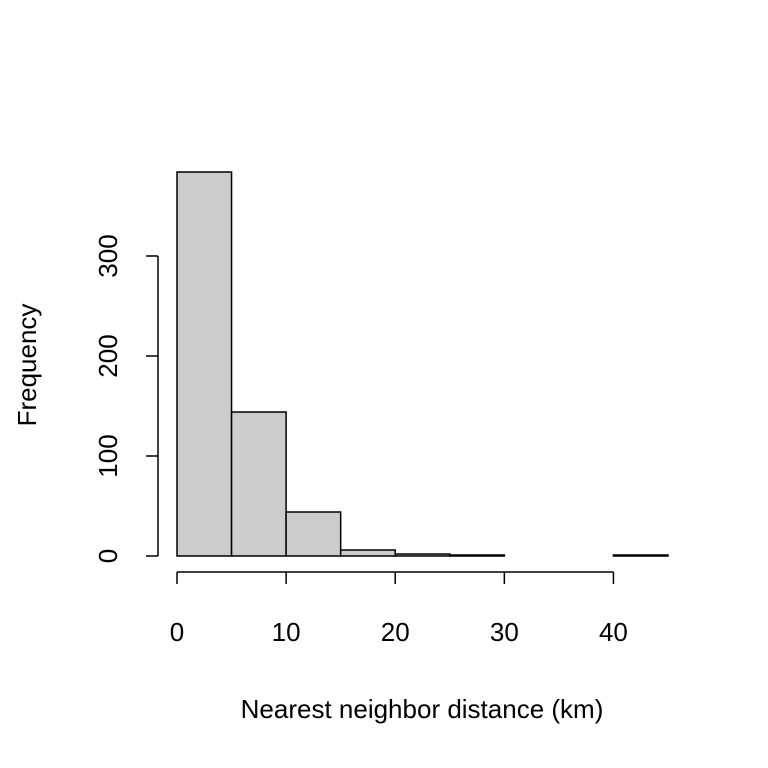 The height and width of the screenshot is (768, 768). I want to click on x-tick-label: 40, so click(613, 632).